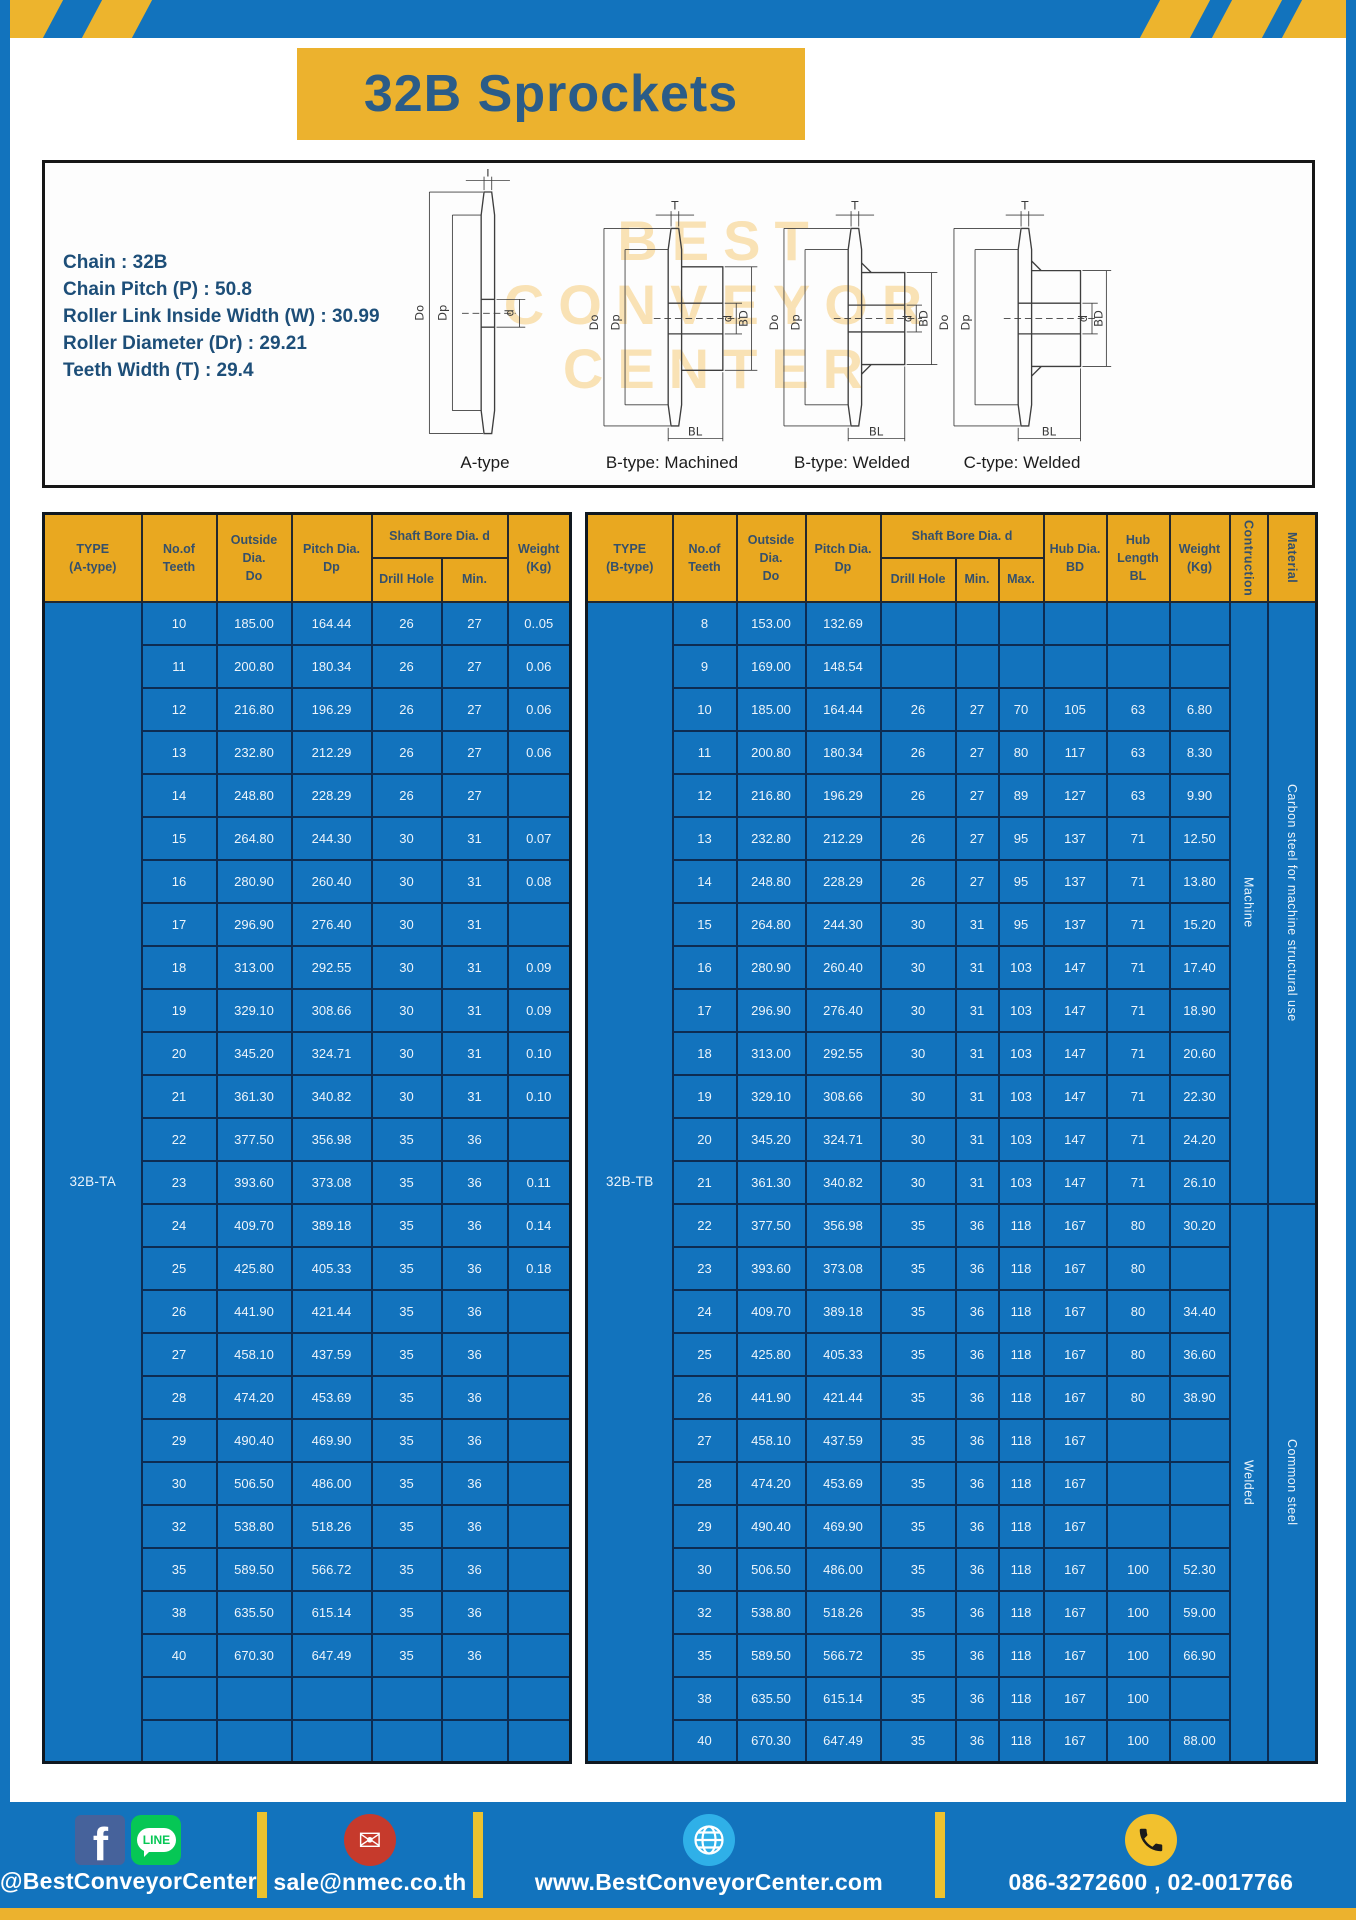 This screenshot has height=1920, width=1356. Describe the element at coordinates (704, 1139) in the screenshot. I see `table-cell: 20` at that location.